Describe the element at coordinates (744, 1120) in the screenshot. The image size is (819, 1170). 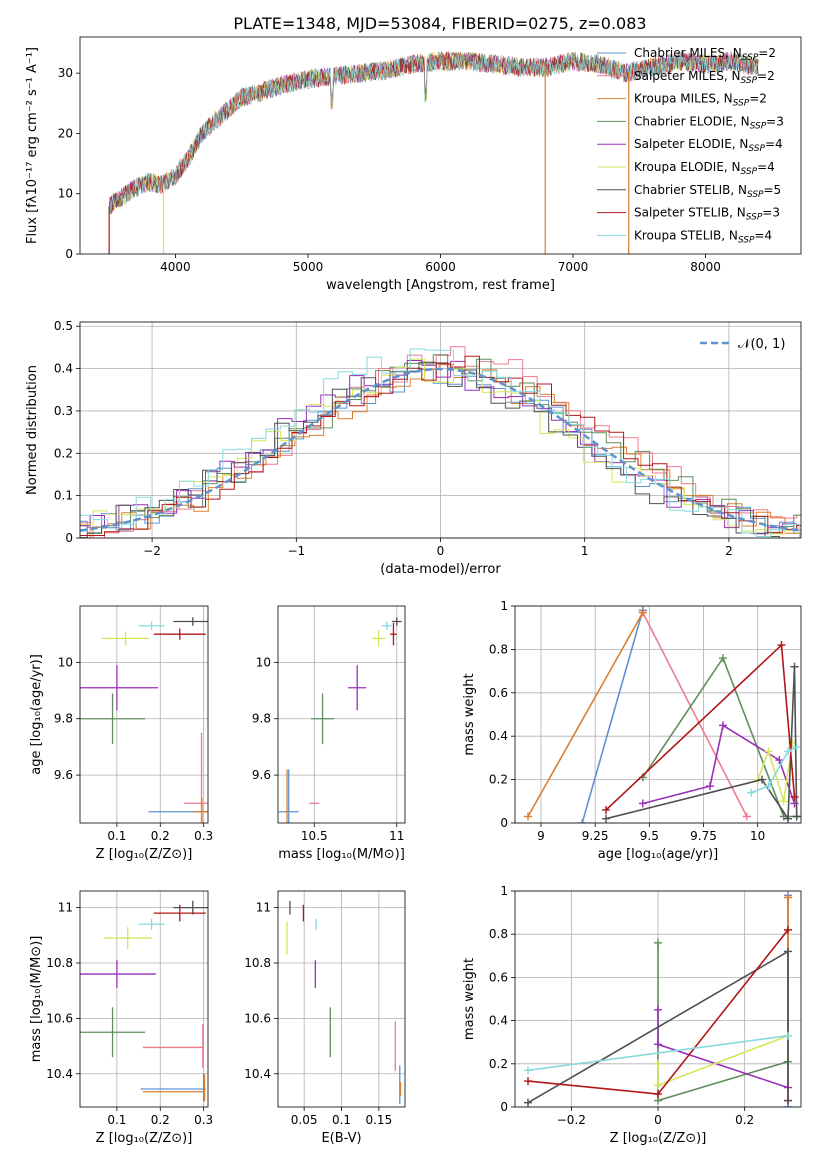
I see `x-tick-label: 0.2` at that location.